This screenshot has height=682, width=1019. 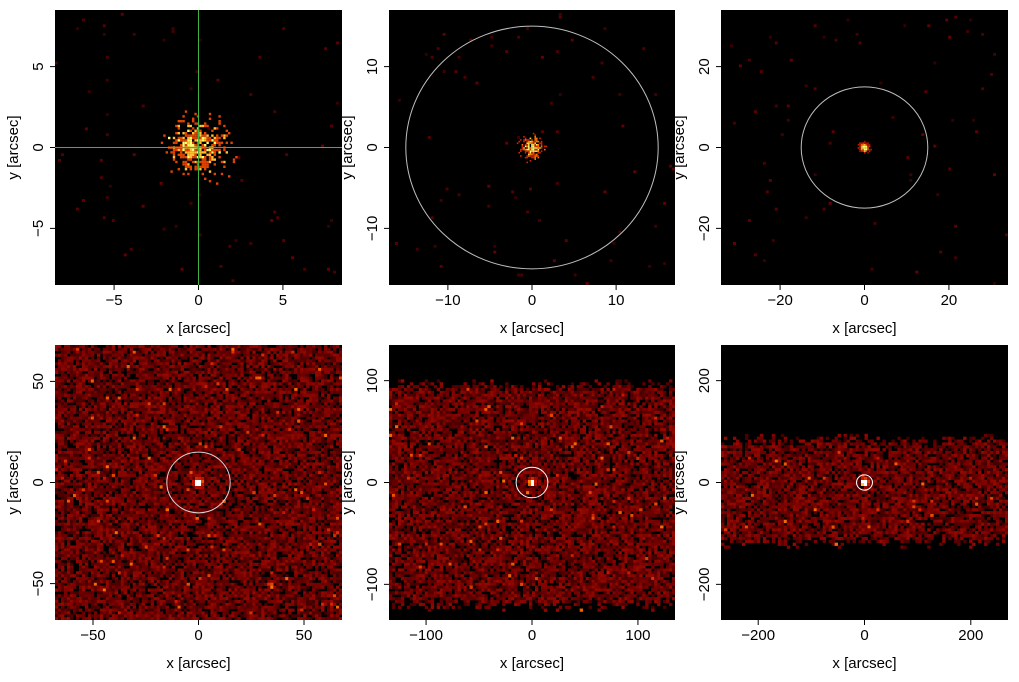 I want to click on x-tick-label: −5, so click(x=114, y=300).